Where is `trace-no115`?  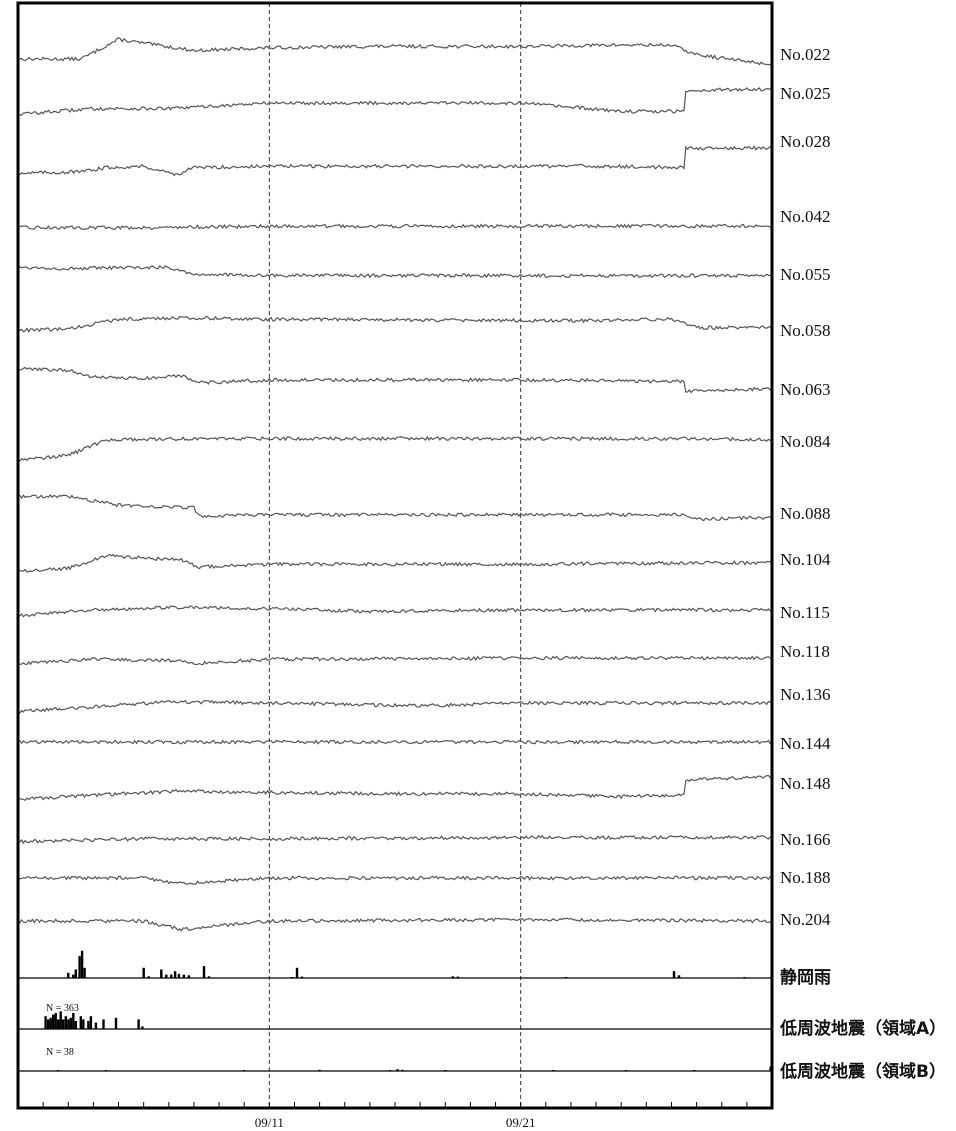
trace-no115 is located at coordinates (395, 611).